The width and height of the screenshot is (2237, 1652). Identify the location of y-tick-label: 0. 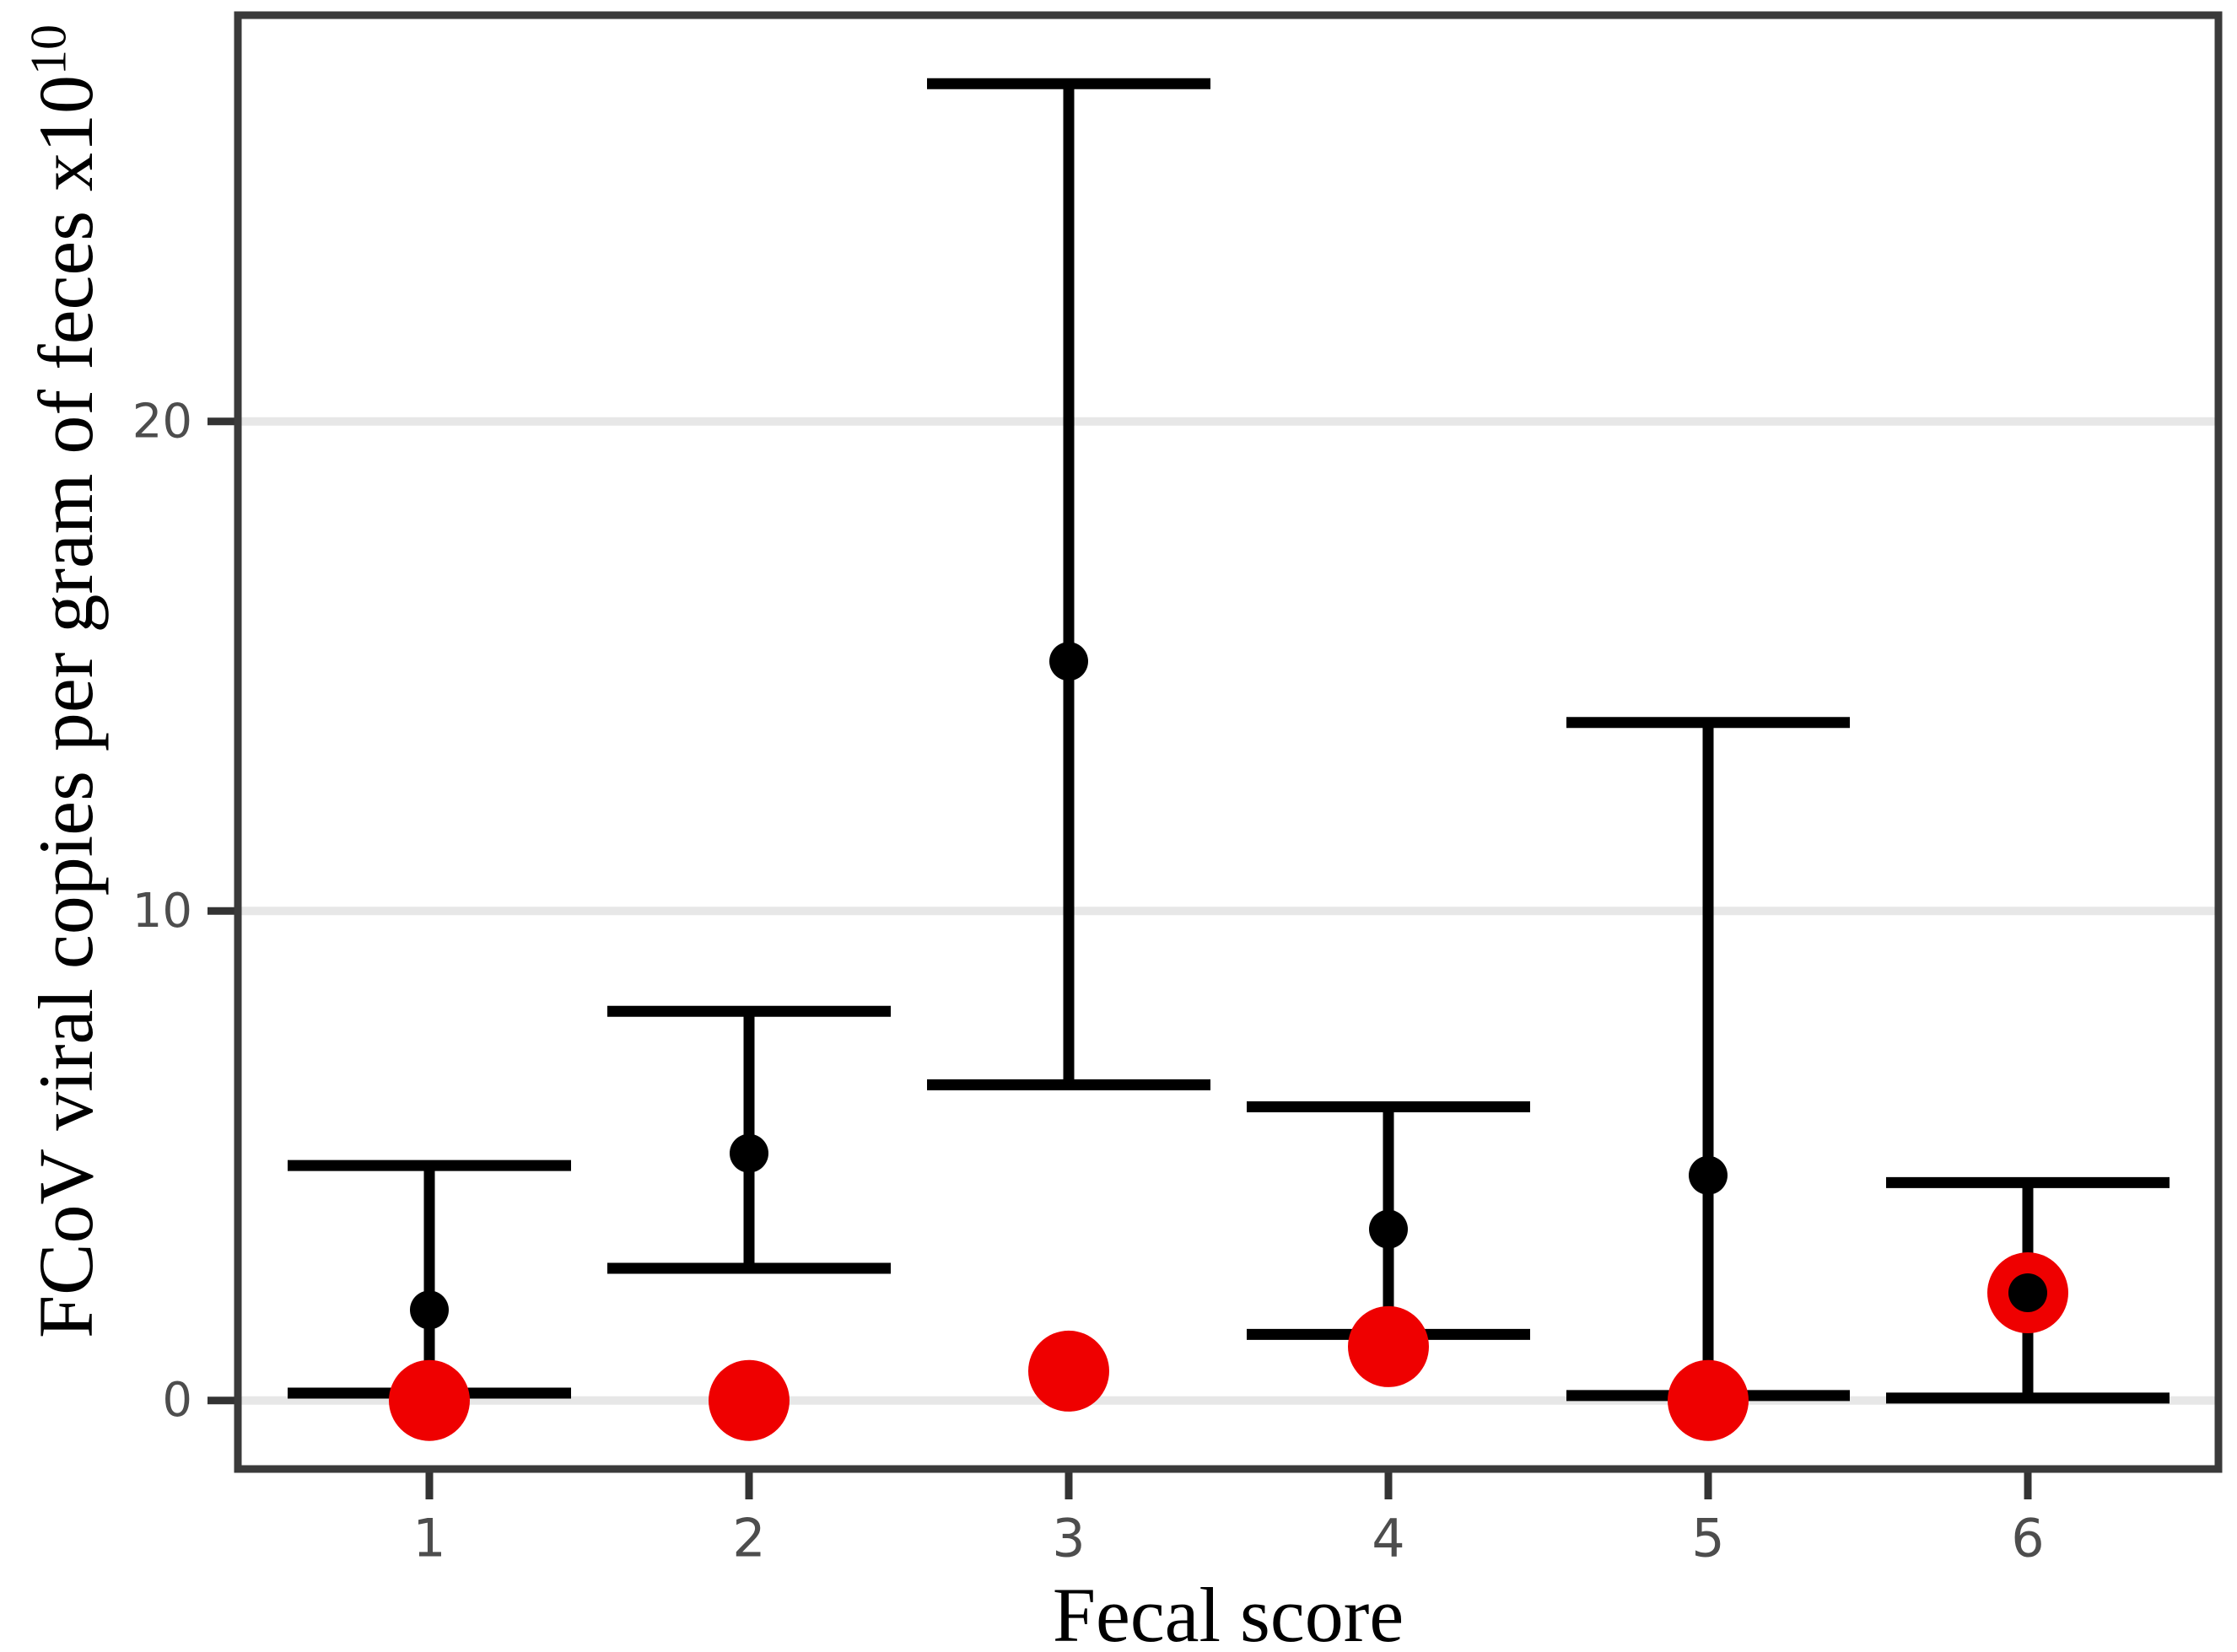
(177, 1401).